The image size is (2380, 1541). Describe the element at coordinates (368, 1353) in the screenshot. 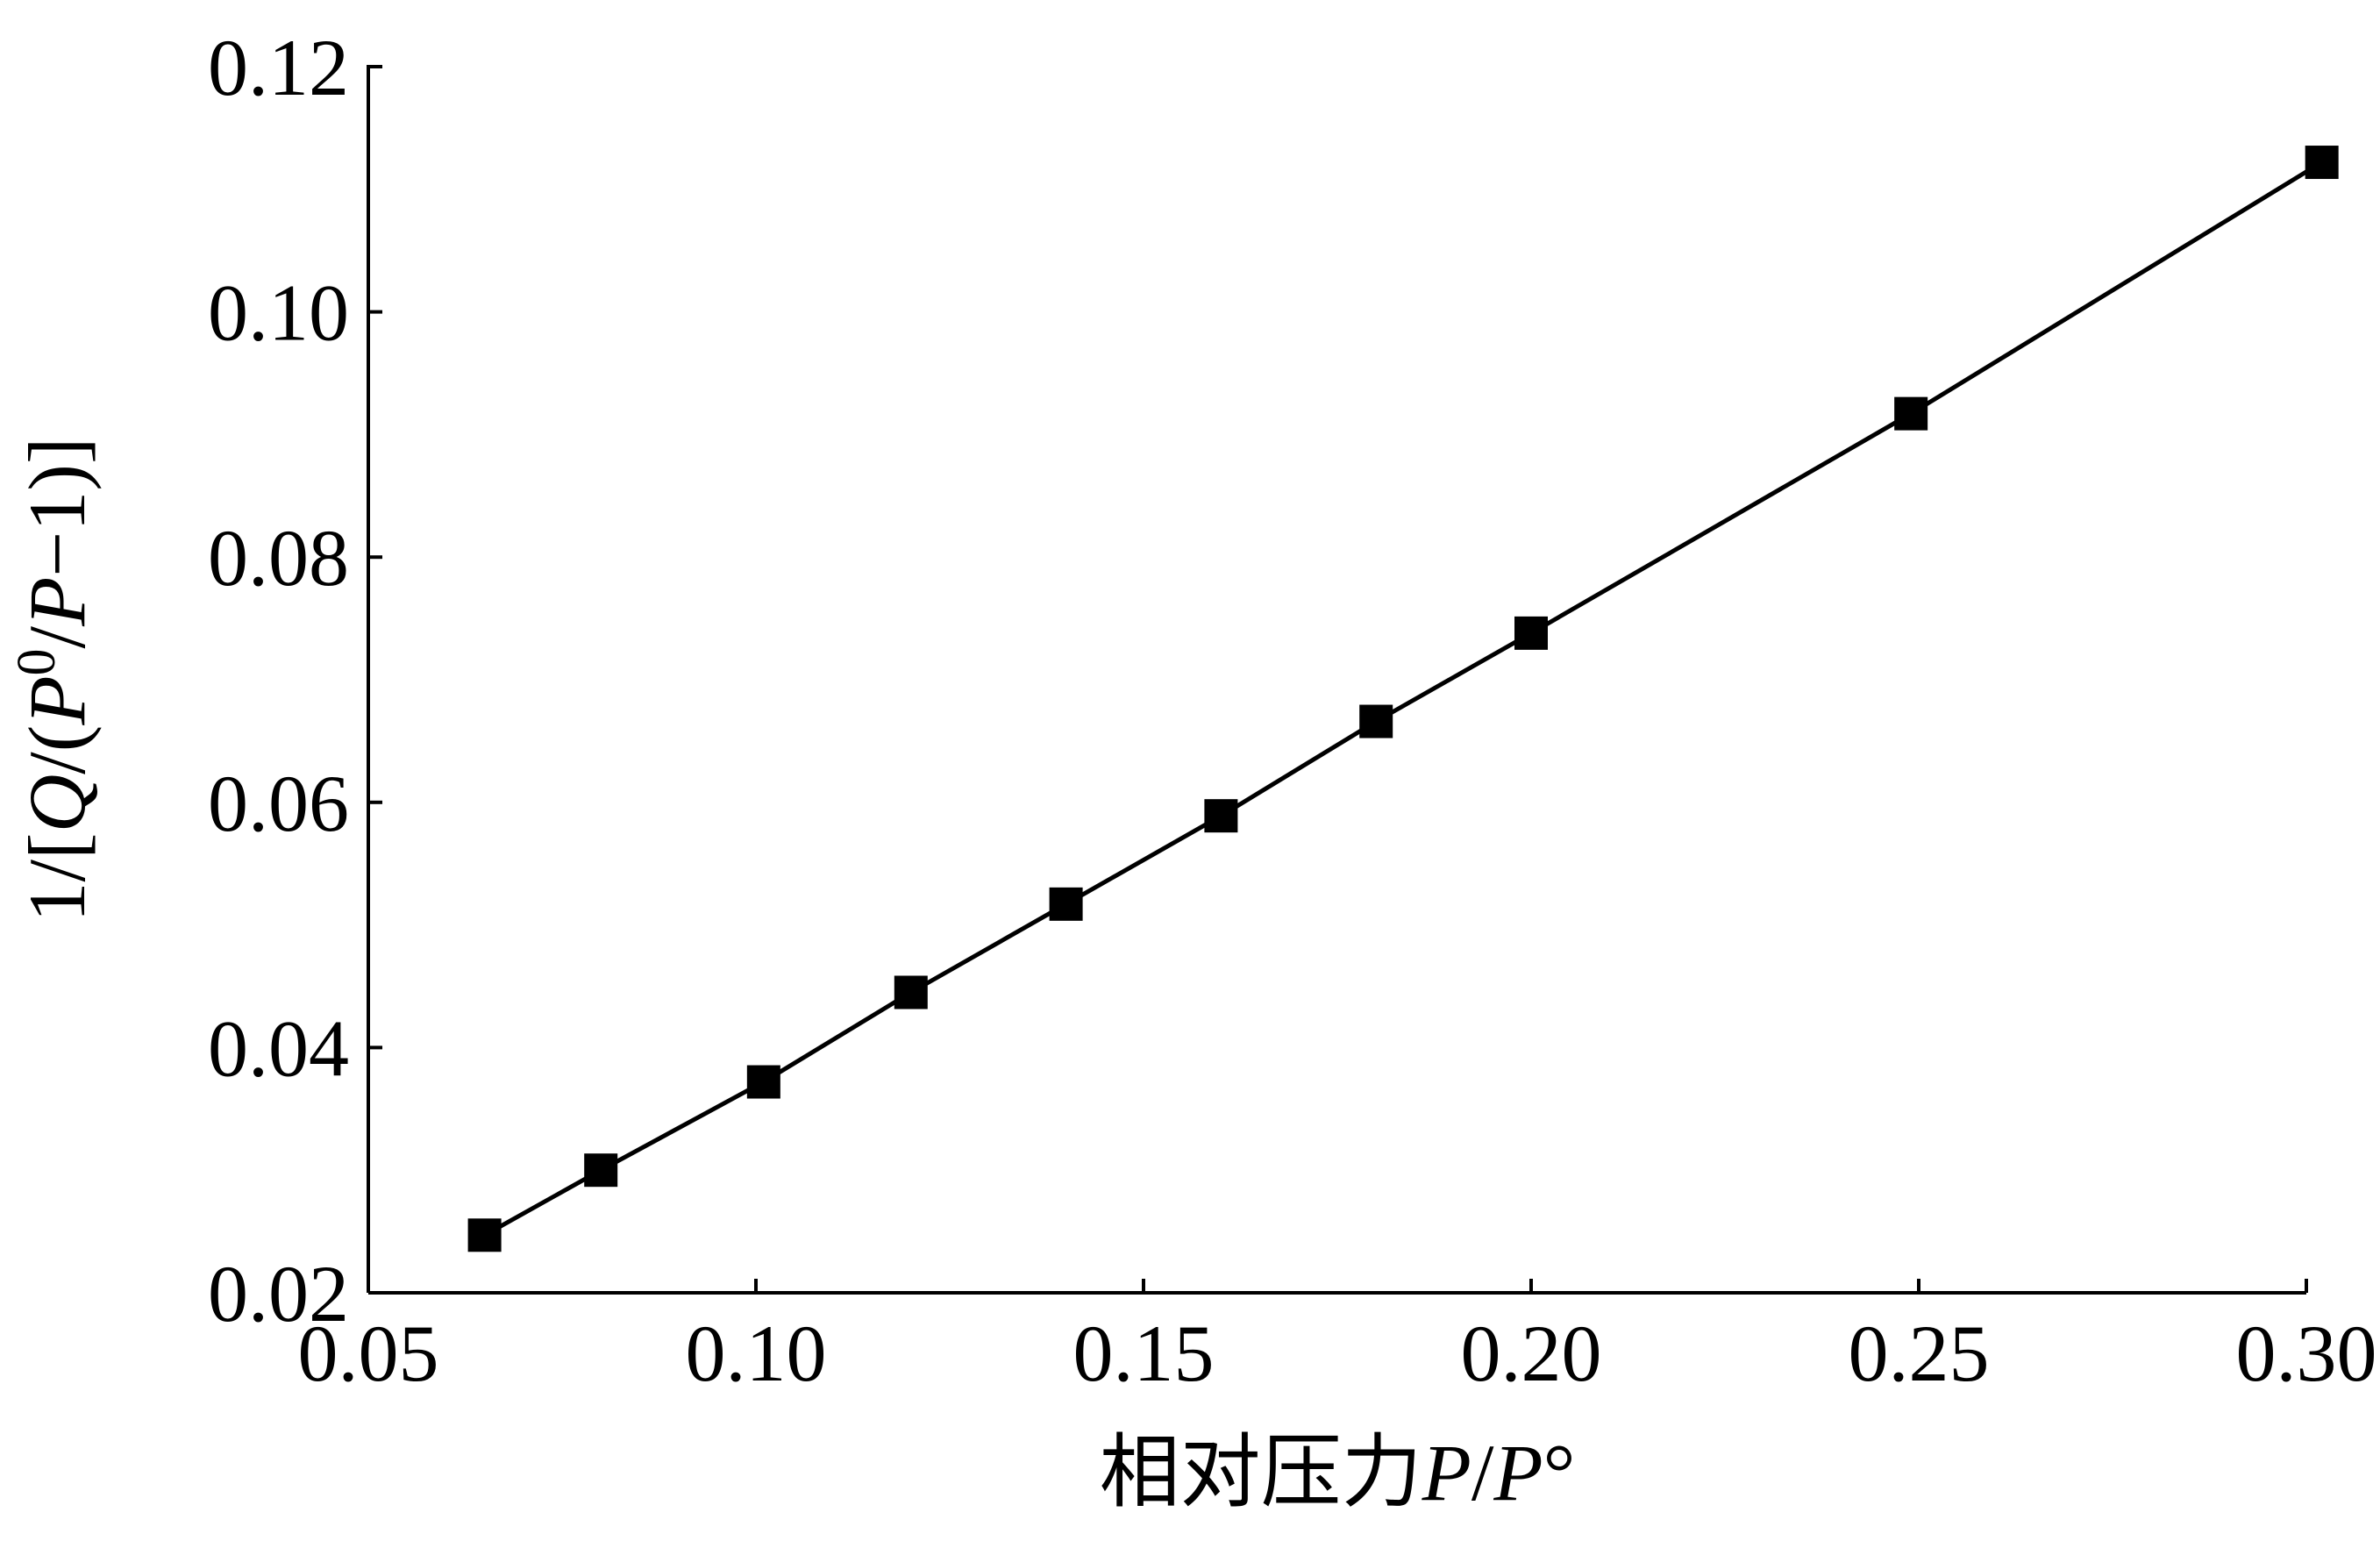

I see `x-tick-label: 0.05` at that location.